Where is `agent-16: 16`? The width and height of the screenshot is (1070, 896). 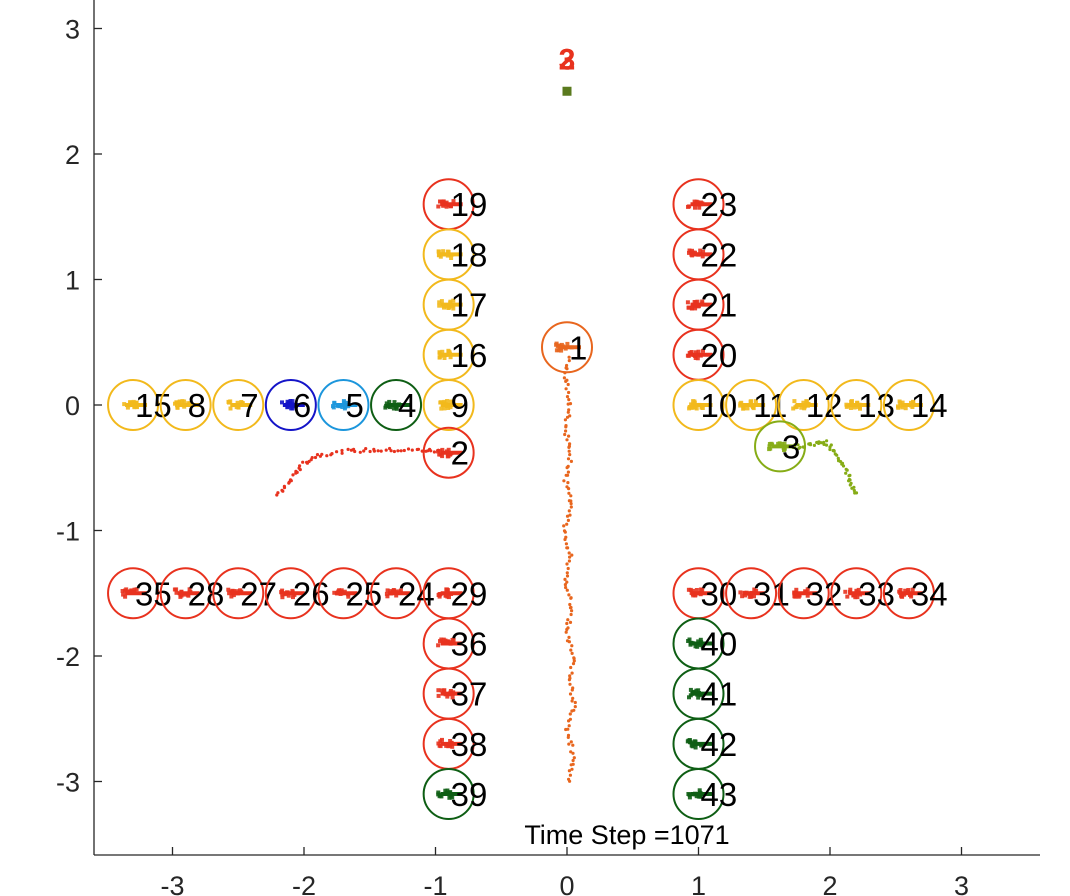 agent-16: 16 is located at coordinates (454, 354).